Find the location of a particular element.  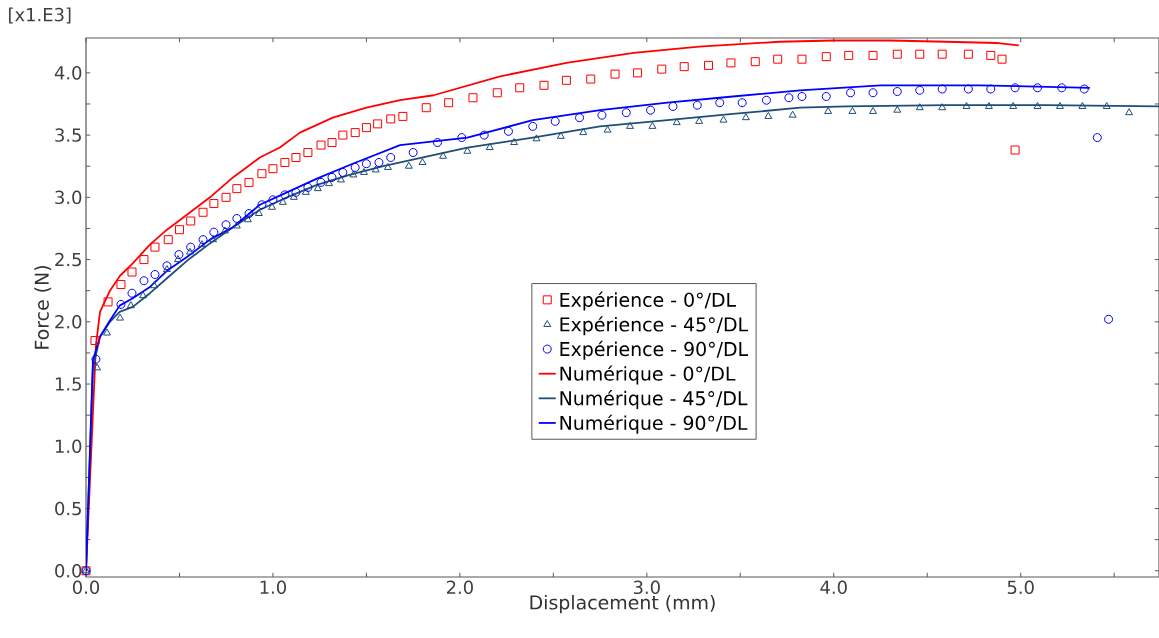

y-tick-label: 4.0 is located at coordinates (68, 73).